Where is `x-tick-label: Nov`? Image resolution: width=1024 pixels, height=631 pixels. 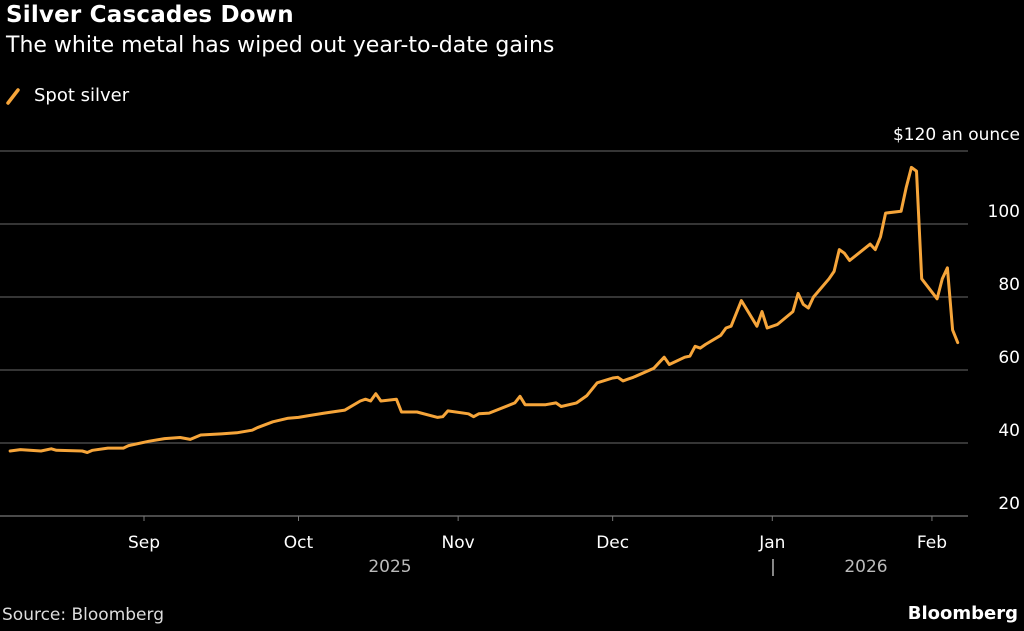 x-tick-label: Nov is located at coordinates (458, 543).